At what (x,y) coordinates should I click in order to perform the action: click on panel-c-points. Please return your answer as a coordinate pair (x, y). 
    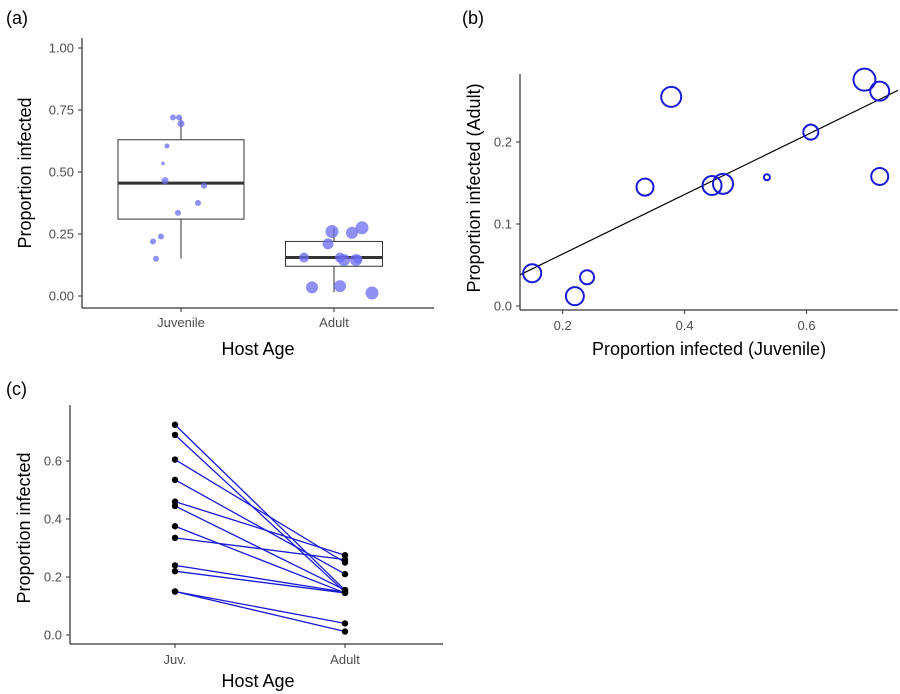
    Looking at the image, I should click on (260, 528).